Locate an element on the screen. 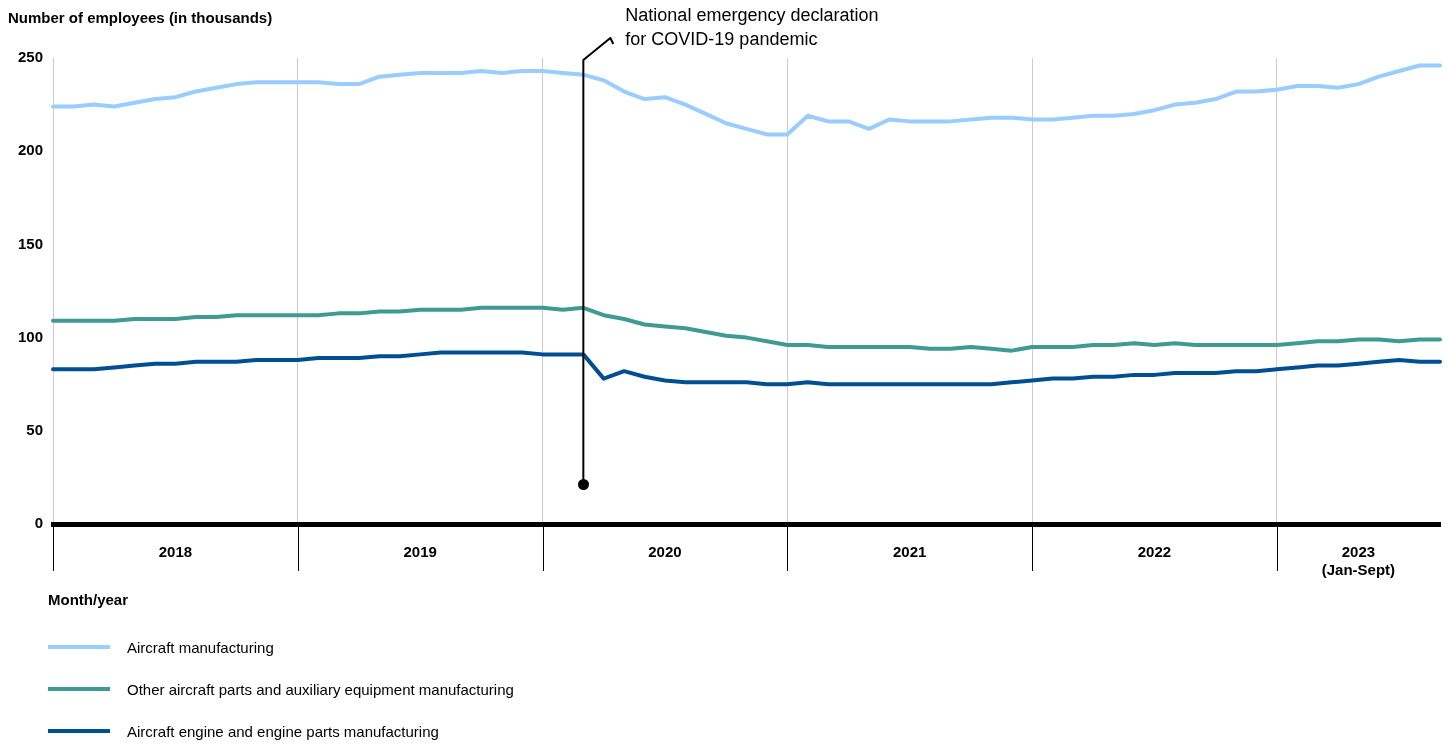  x-tick-label: 2019 is located at coordinates (420, 552).